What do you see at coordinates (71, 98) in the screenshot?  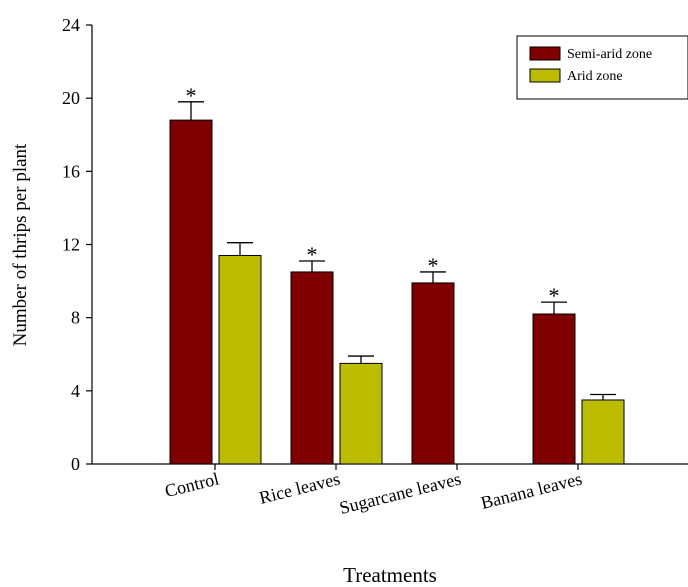 I see `y-tick-label: 20` at bounding box center [71, 98].